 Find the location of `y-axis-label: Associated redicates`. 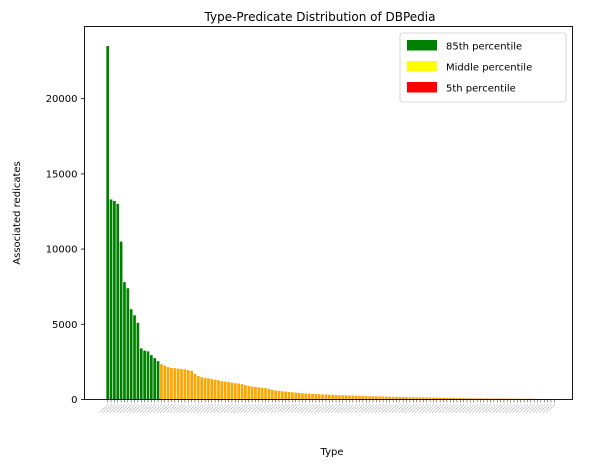

y-axis-label: Associated redicates is located at coordinates (17, 212).